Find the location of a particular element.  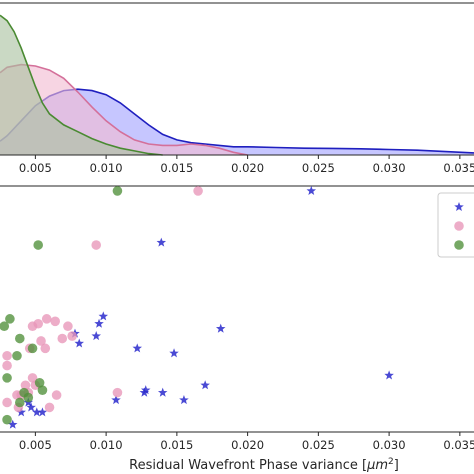

scatter-tick-label: 0.020 is located at coordinates (247, 445).